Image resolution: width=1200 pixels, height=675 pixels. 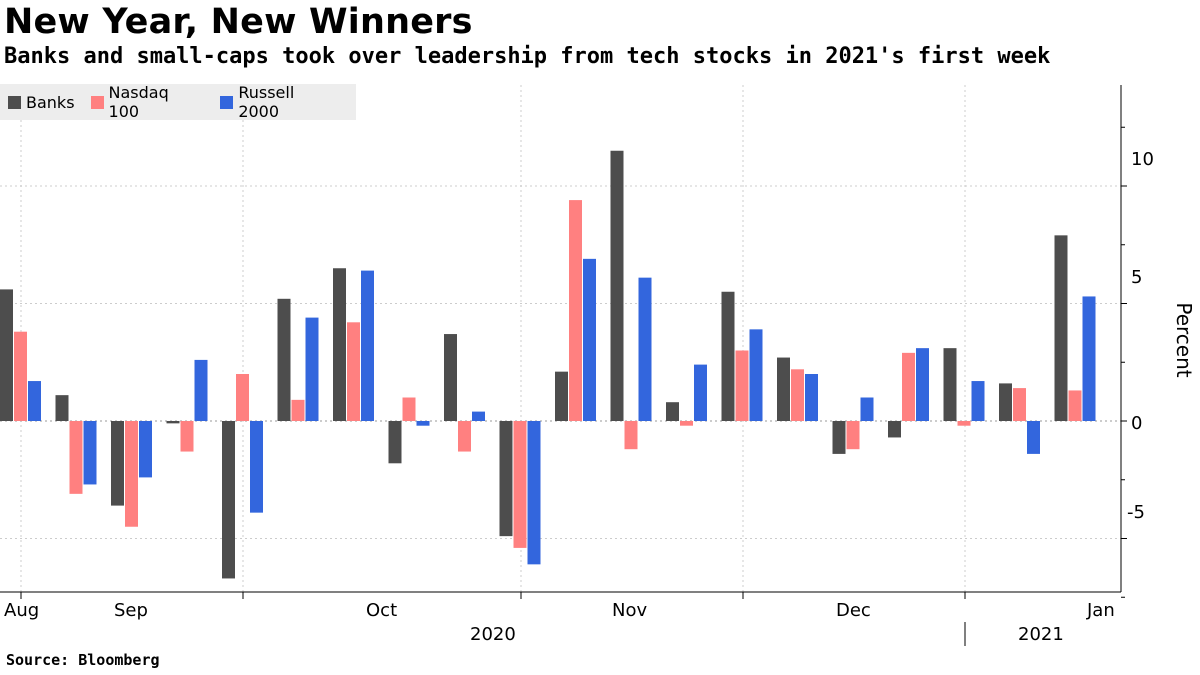 I want to click on bar-banks-w5, so click(x=228, y=500).